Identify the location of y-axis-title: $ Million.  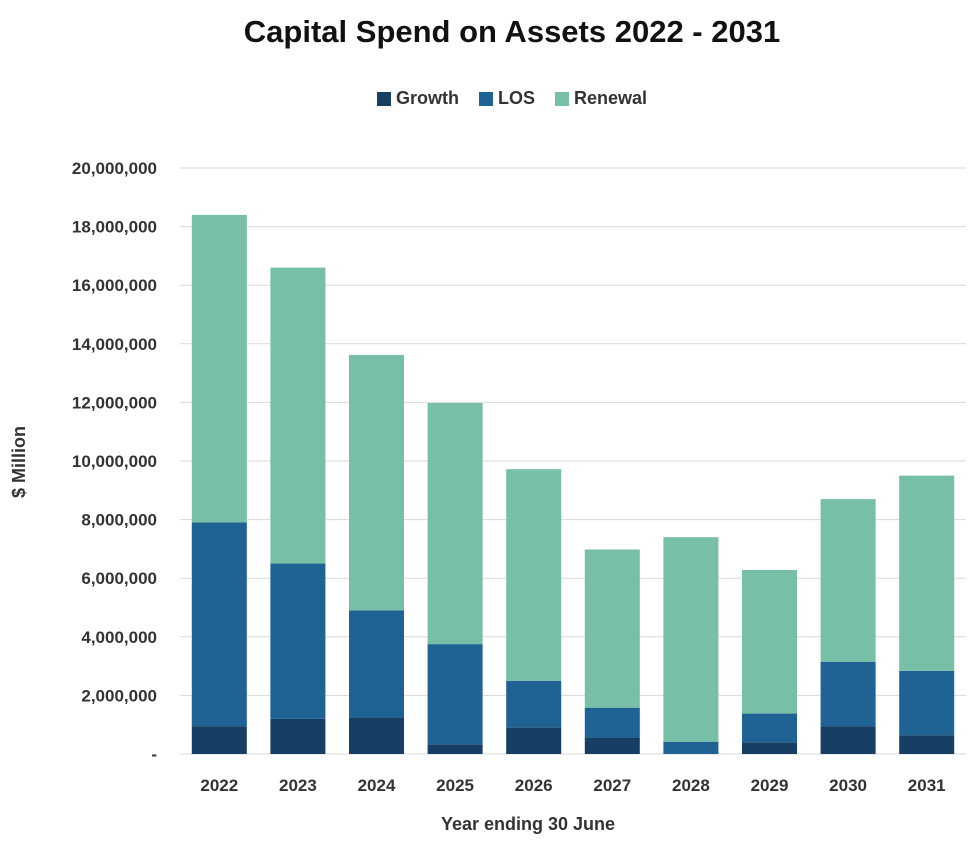
(19, 462).